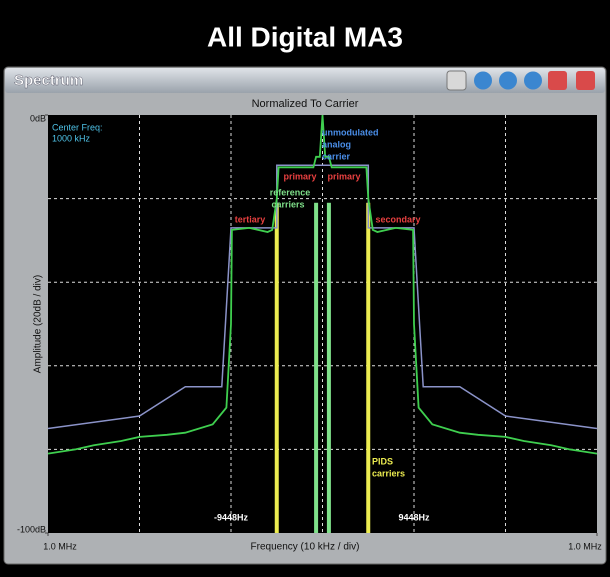 This screenshot has width=610, height=577. I want to click on annotation: reference, so click(290, 192).